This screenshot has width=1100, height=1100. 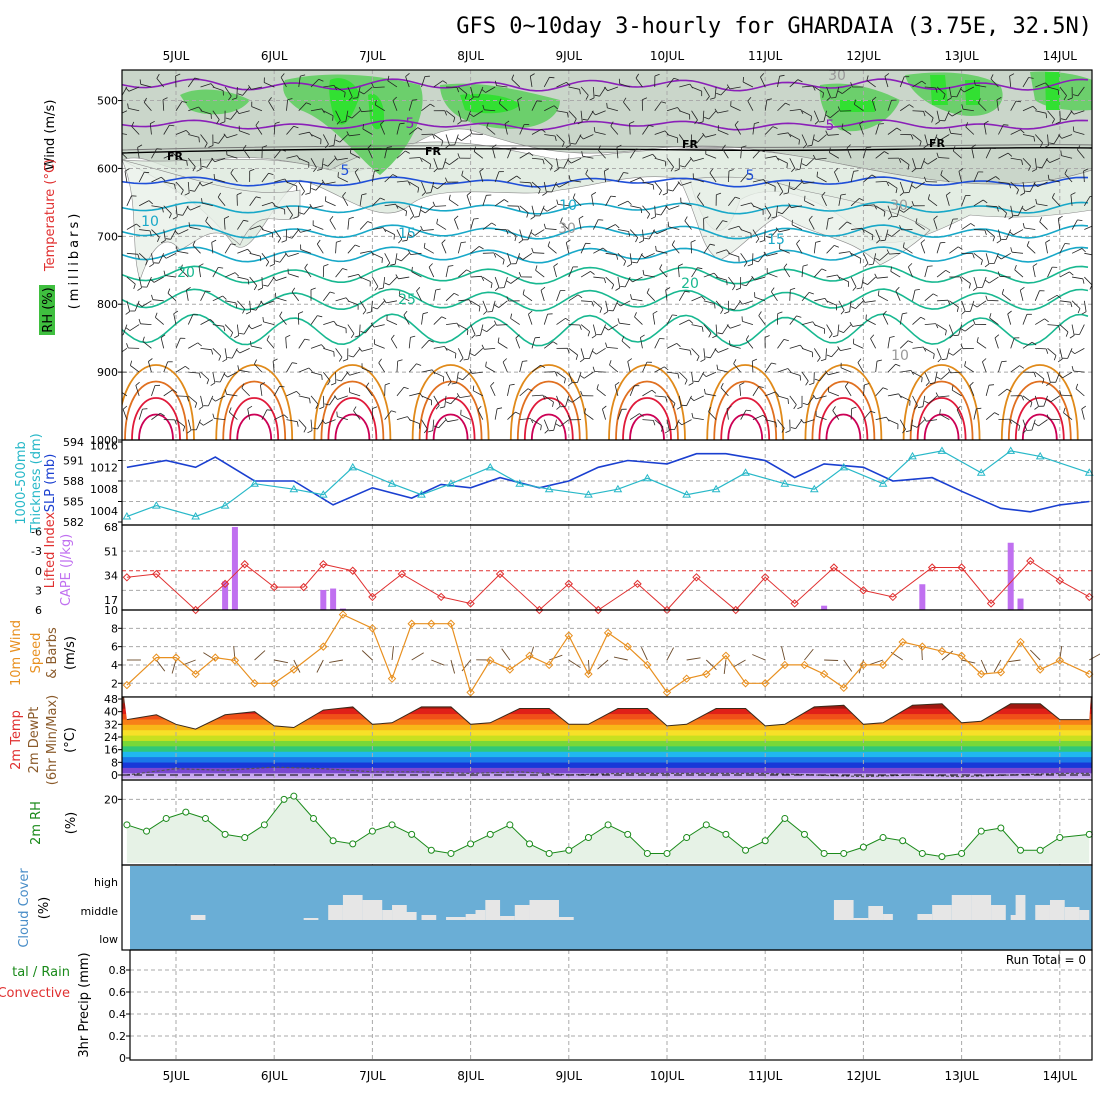 What do you see at coordinates (1052, 91) in the screenshot?
I see `rh-high-area` at bounding box center [1052, 91].